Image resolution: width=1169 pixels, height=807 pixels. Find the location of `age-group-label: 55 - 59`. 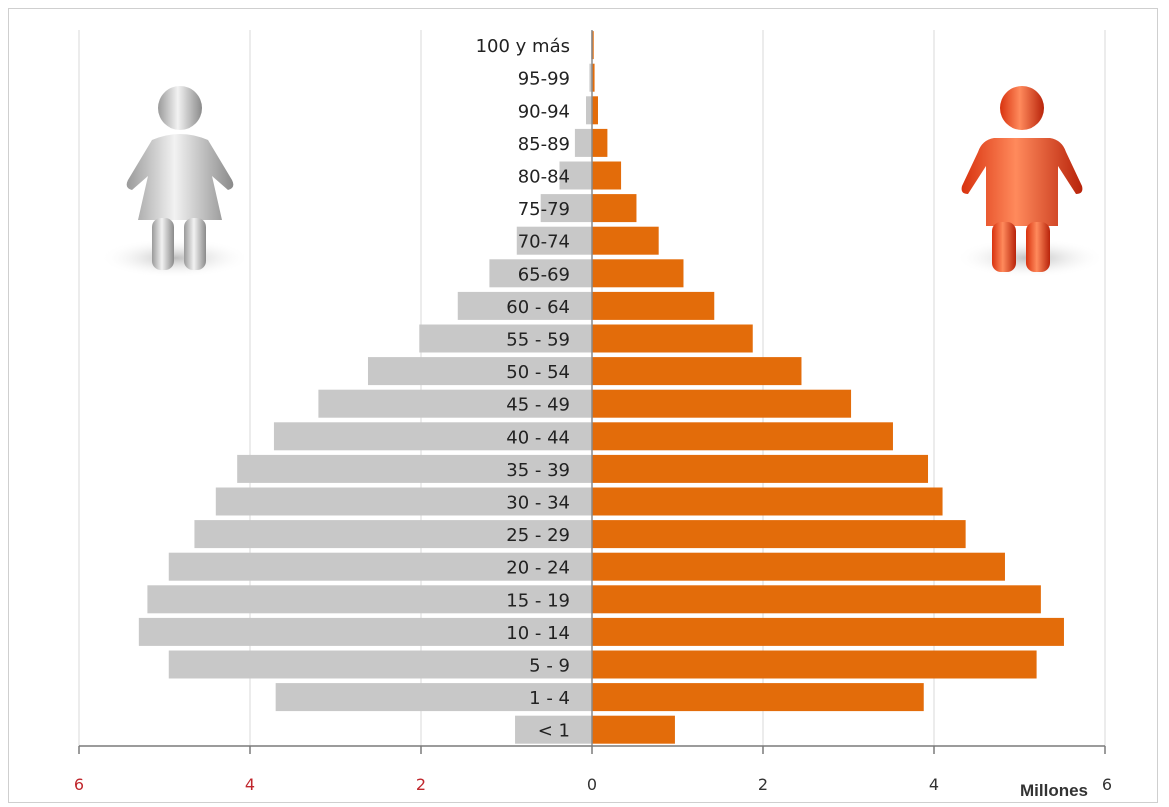

age-group-label: 55 - 59 is located at coordinates (538, 340).